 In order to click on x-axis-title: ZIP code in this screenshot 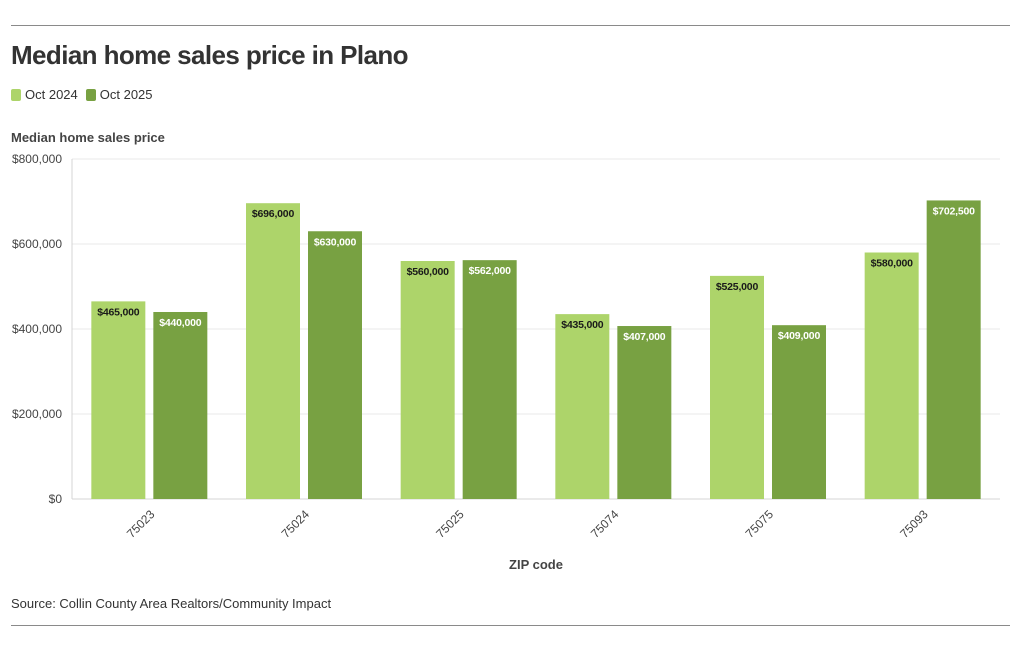, I will do `click(536, 564)`.